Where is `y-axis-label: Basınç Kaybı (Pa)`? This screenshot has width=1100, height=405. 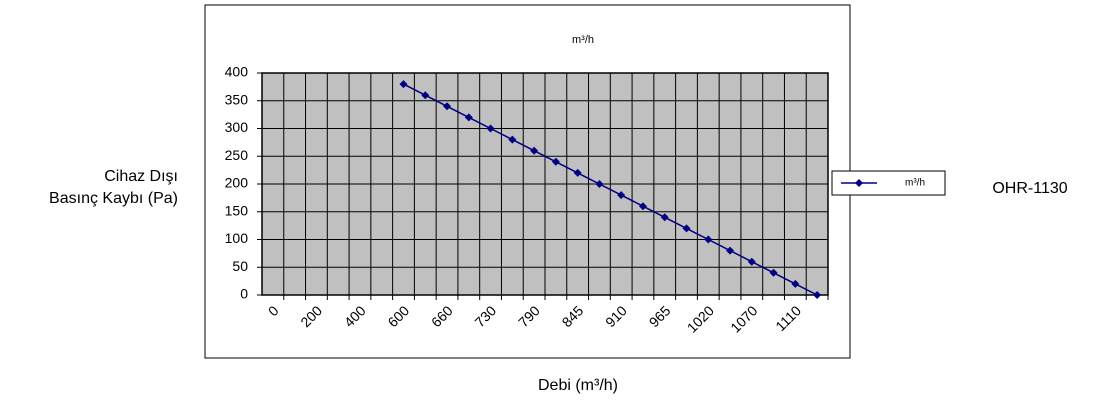 y-axis-label: Basınç Kaybı (Pa) is located at coordinates (113, 198).